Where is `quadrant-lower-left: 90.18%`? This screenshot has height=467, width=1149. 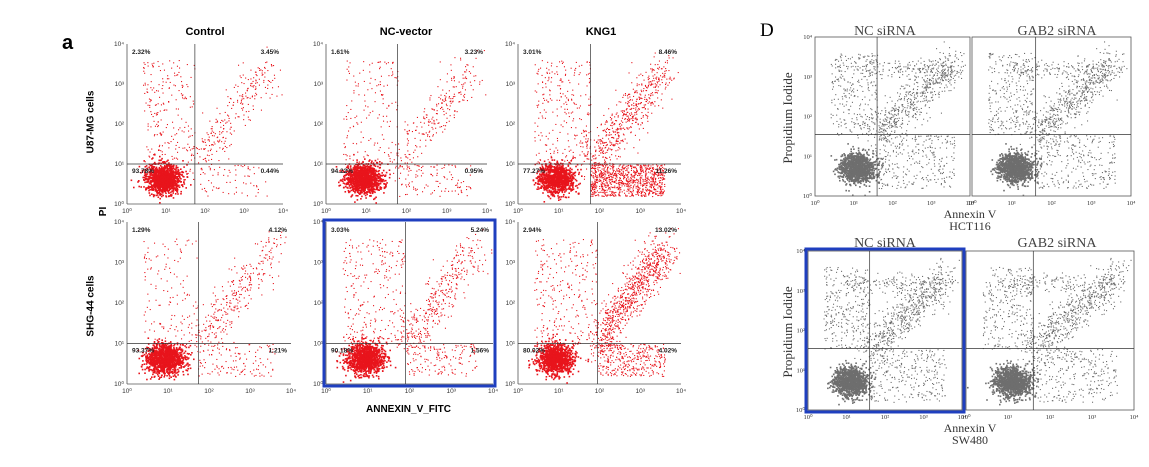 quadrant-lower-left: 90.18% is located at coordinates (342, 351).